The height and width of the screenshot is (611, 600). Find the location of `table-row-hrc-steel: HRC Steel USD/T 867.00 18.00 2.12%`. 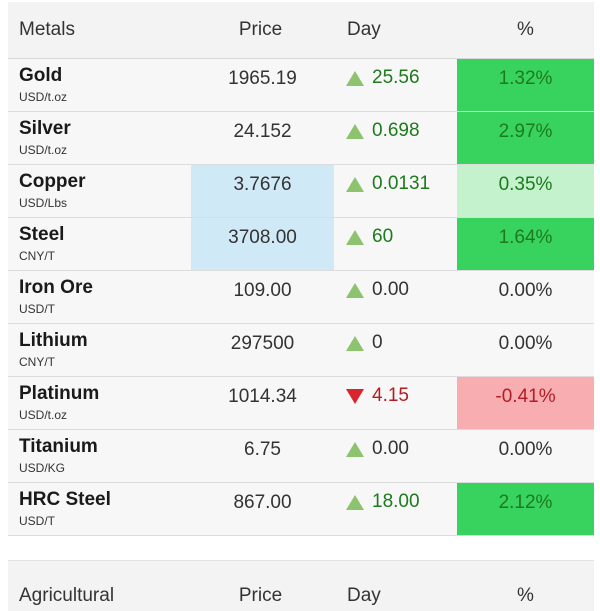

table-row-hrc-steel: HRC Steel USD/T 867.00 18.00 2.12% is located at coordinates (301, 509).